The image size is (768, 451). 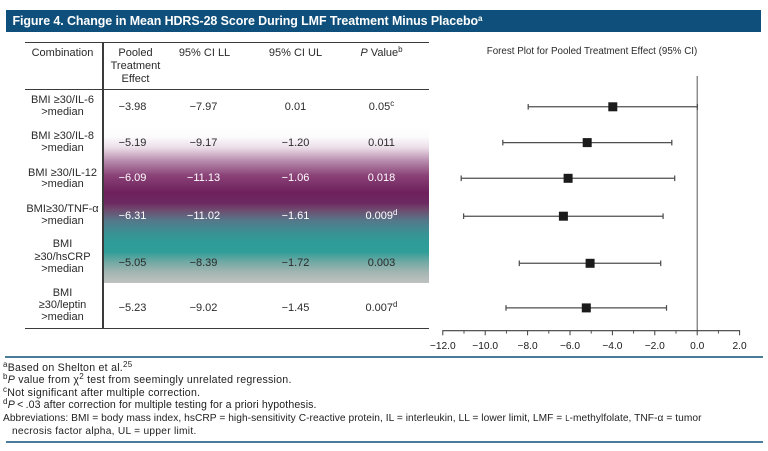 What do you see at coordinates (443, 346) in the screenshot?
I see `svg-text: −12.0` at bounding box center [443, 346].